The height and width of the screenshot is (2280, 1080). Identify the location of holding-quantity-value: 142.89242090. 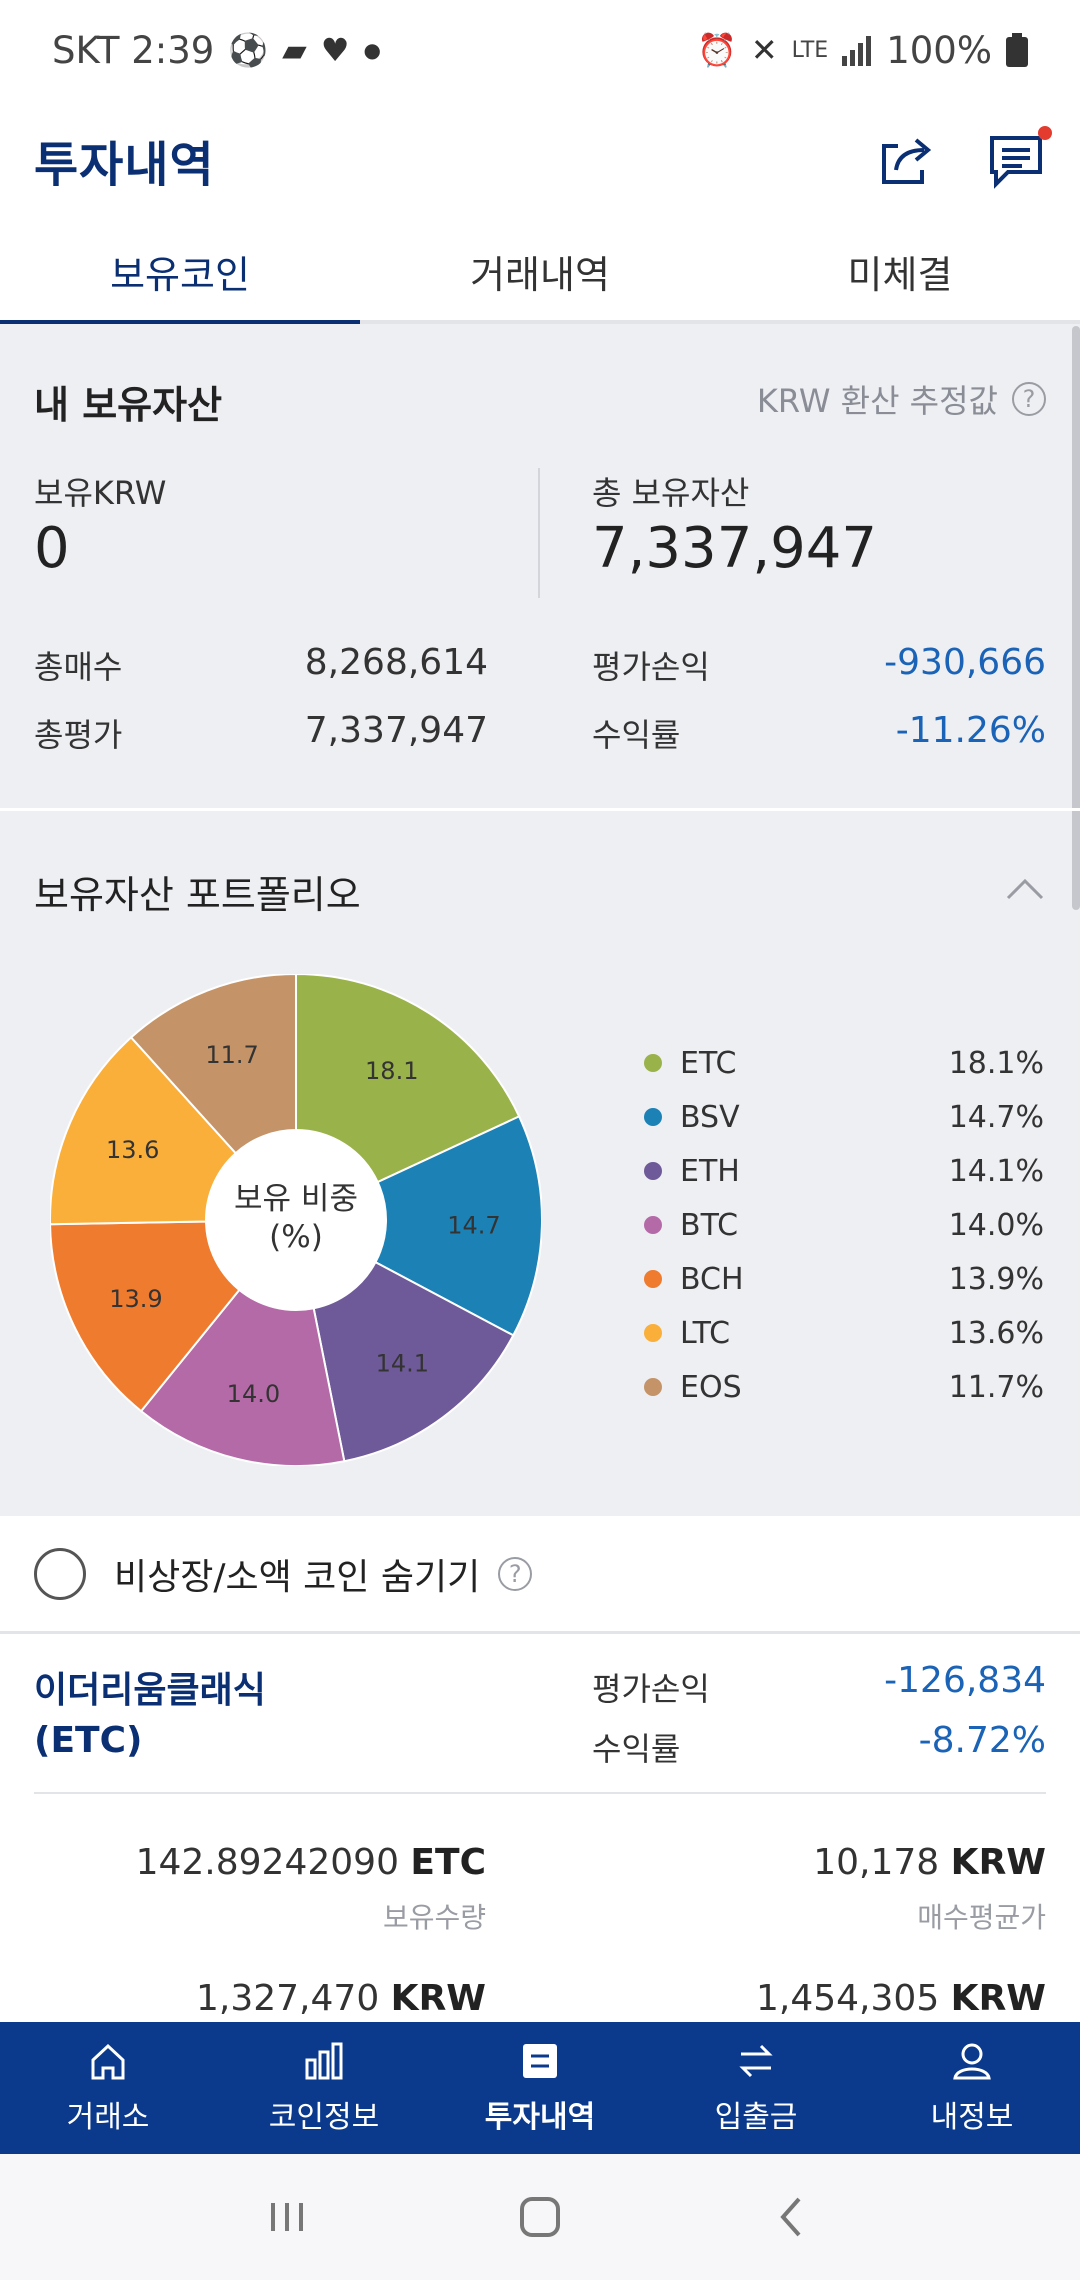
(267, 1862).